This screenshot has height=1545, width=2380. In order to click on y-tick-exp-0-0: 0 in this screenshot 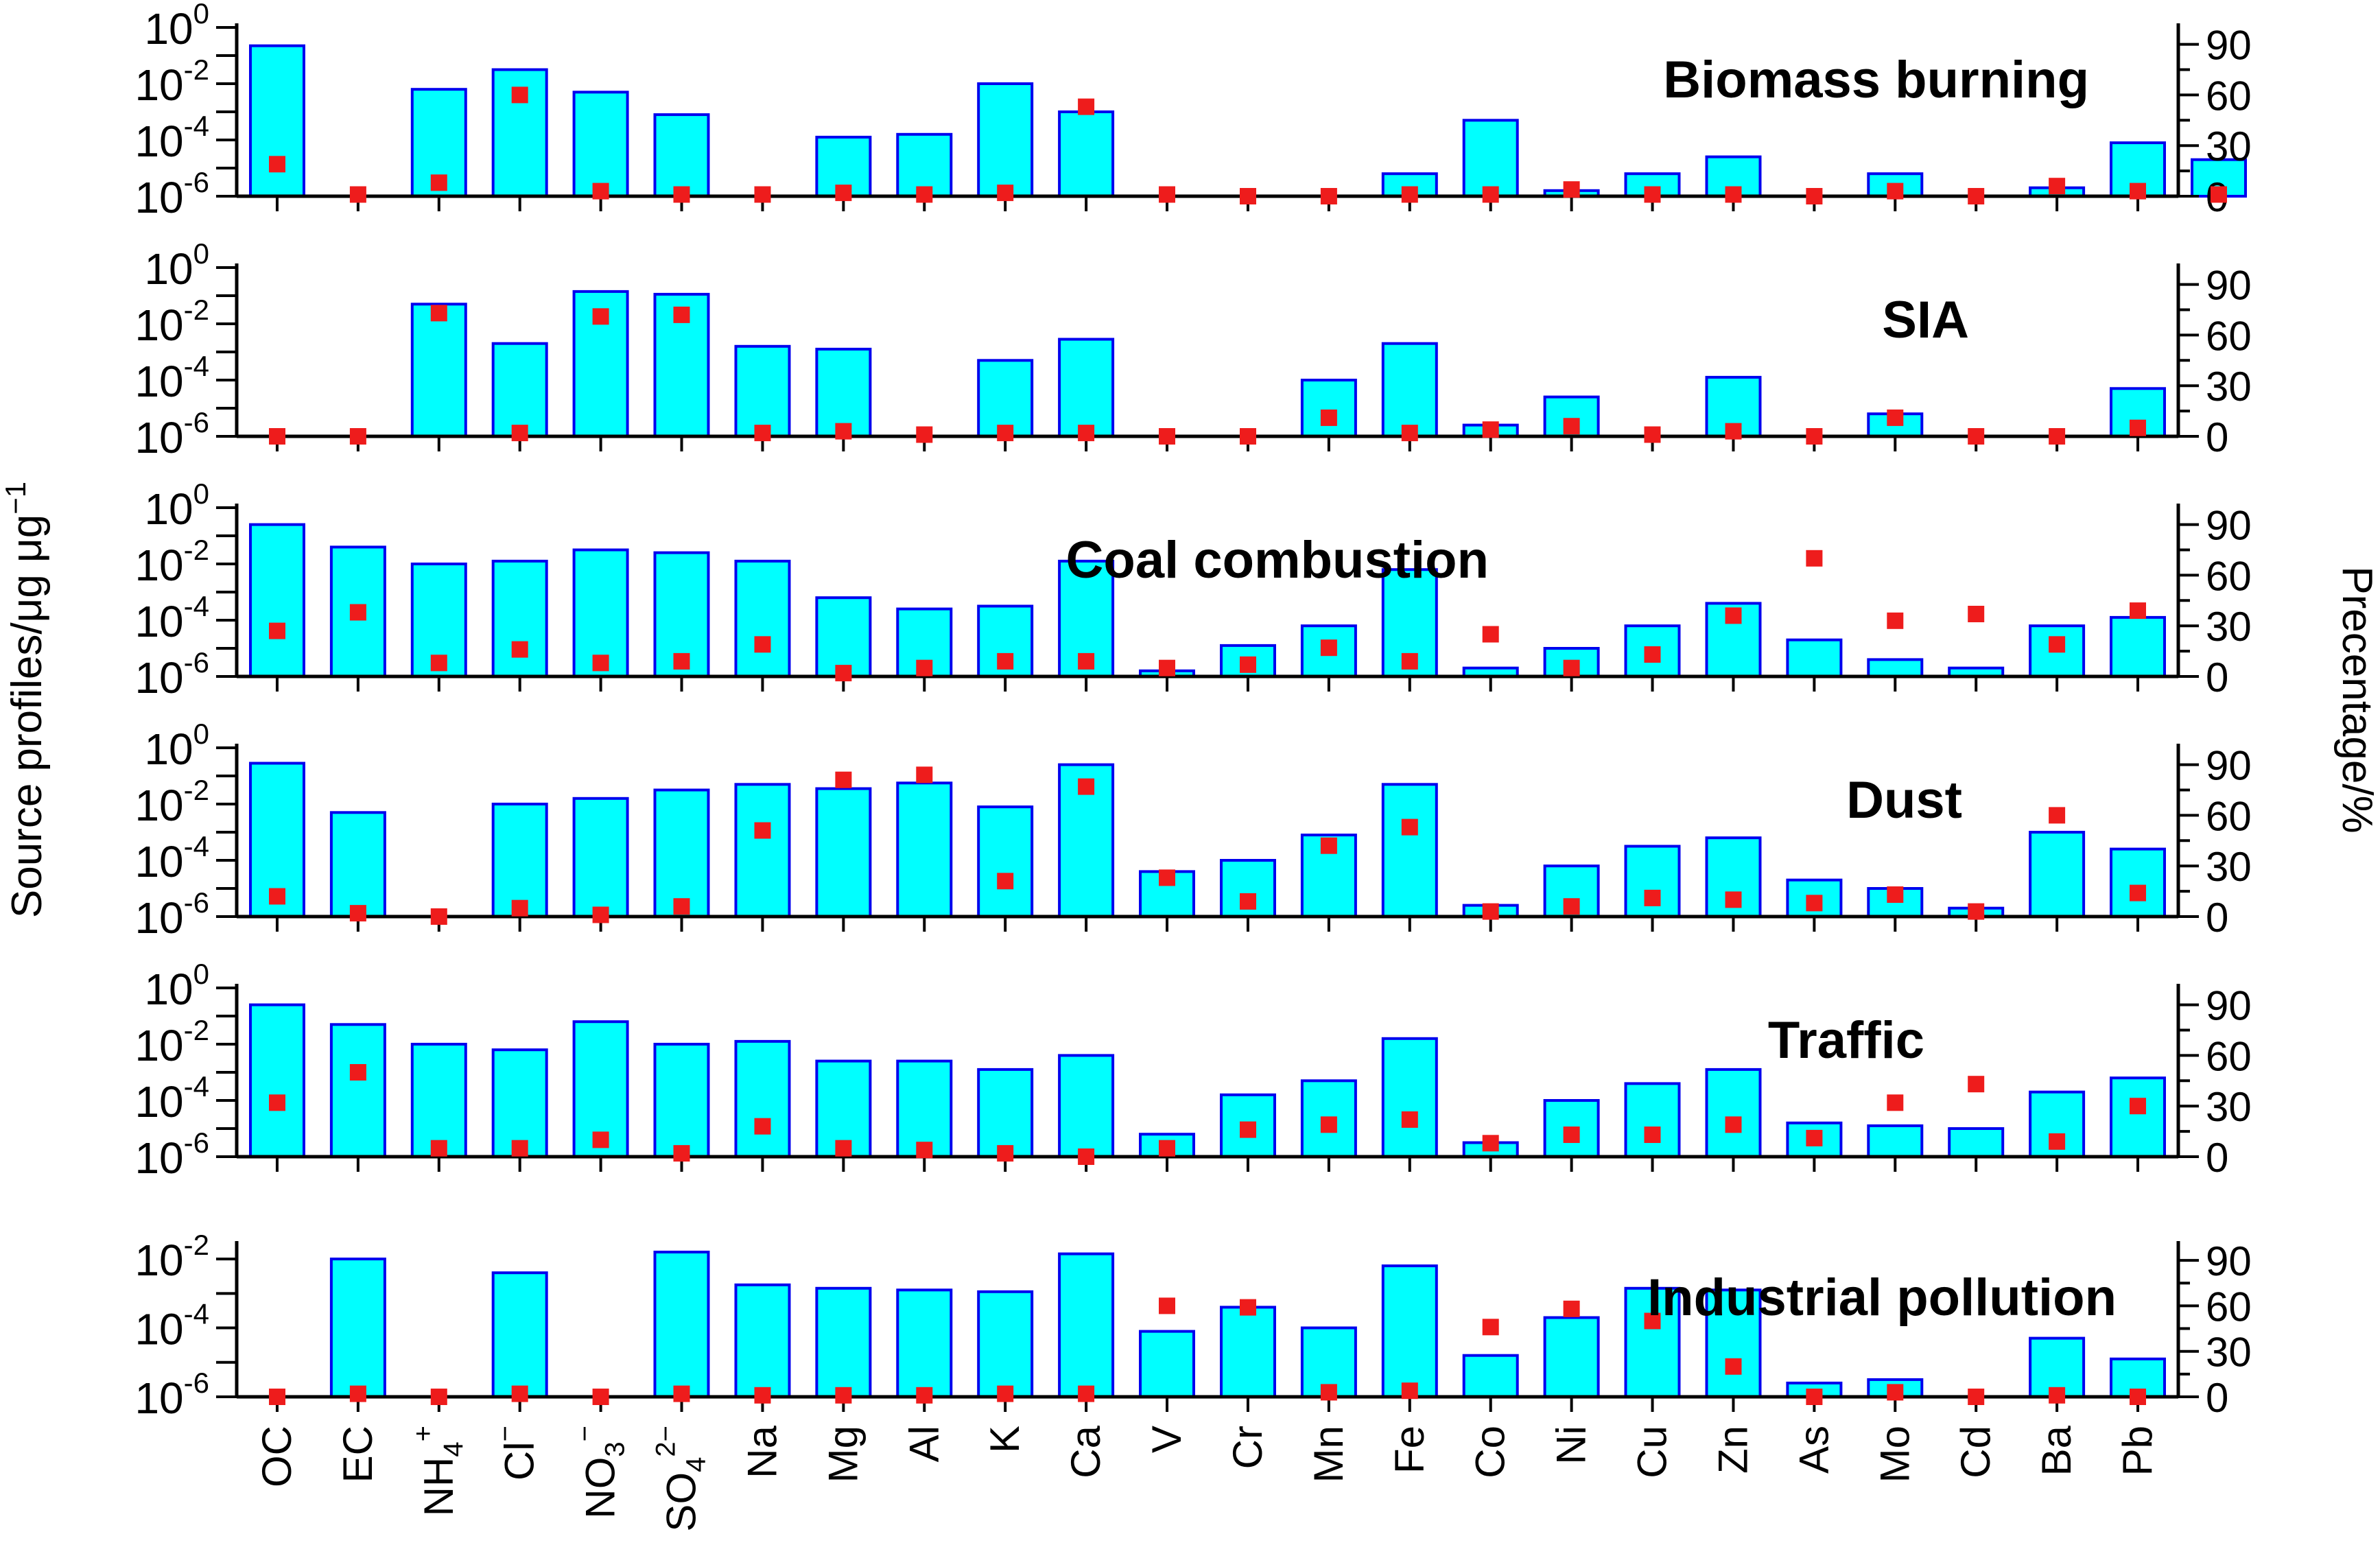, I will do `click(201, 15)`.